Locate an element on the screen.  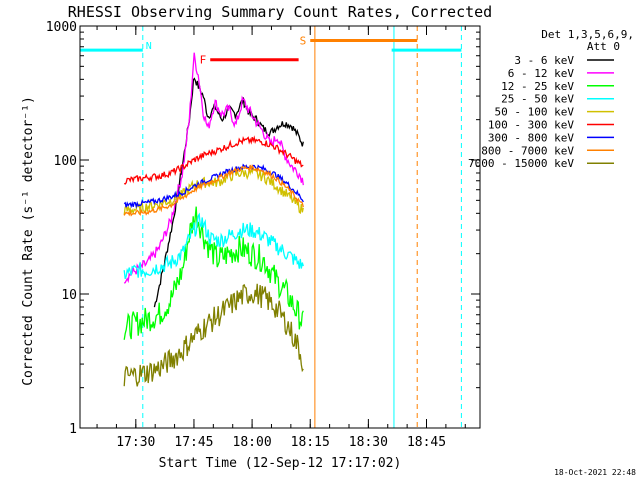
legend-entry-label: 800 - 7000 keV is located at coordinates (527, 150).